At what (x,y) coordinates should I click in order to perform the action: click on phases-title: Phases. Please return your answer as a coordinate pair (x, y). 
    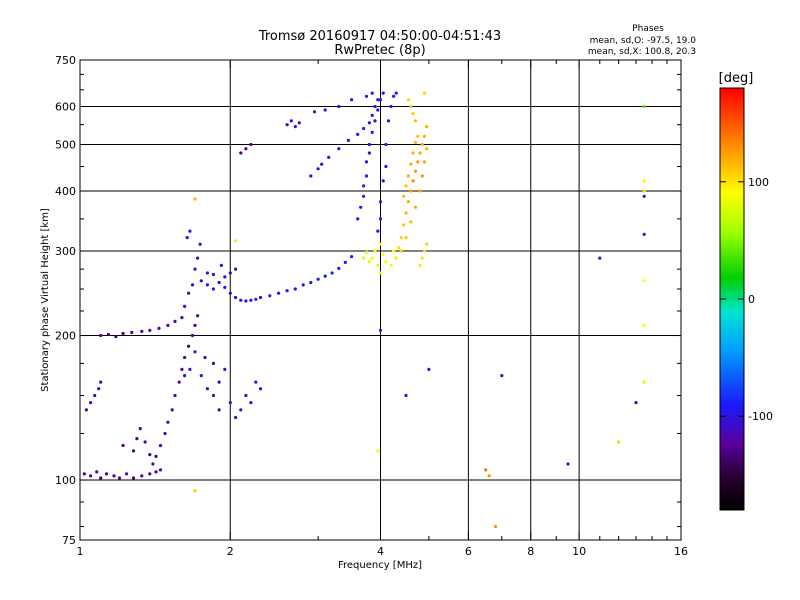
    Looking at the image, I should click on (648, 29).